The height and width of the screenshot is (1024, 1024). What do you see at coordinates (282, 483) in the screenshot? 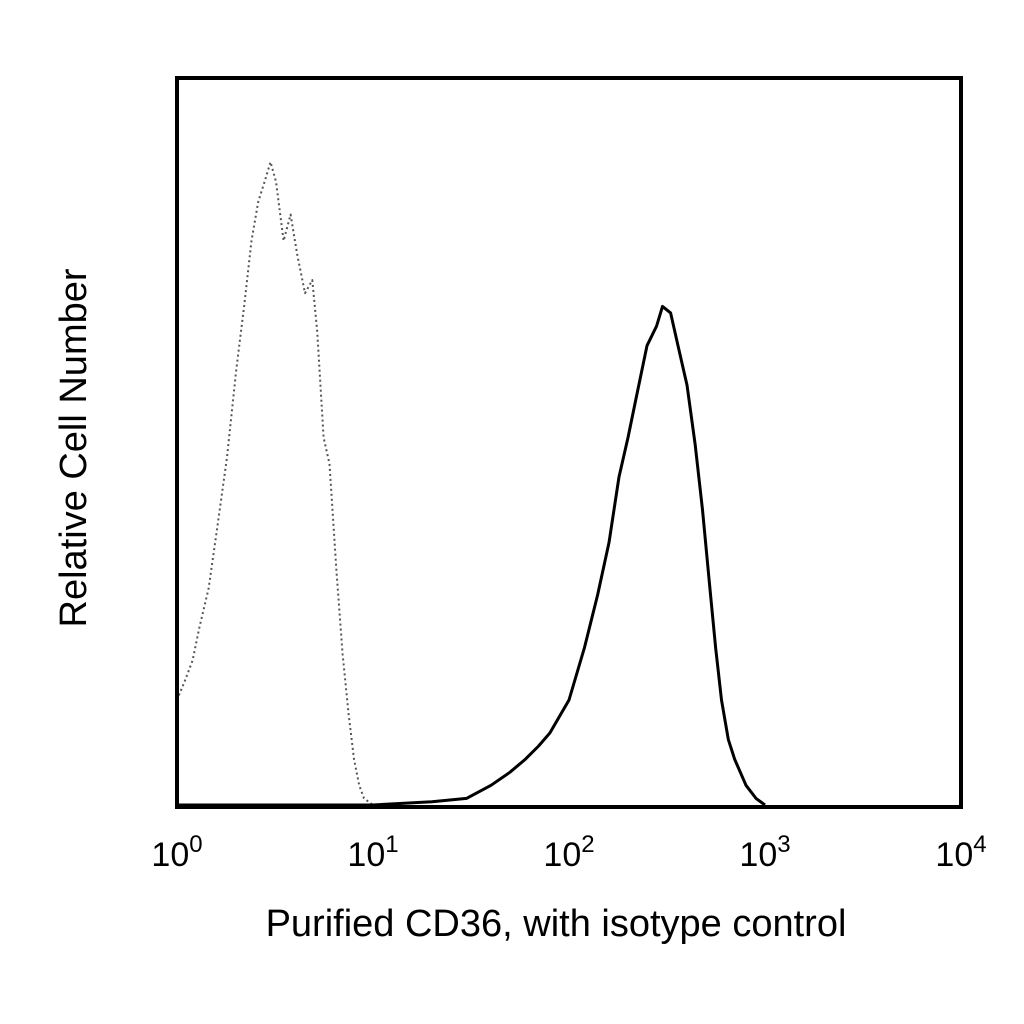
I see `series-1-dotted-line` at bounding box center [282, 483].